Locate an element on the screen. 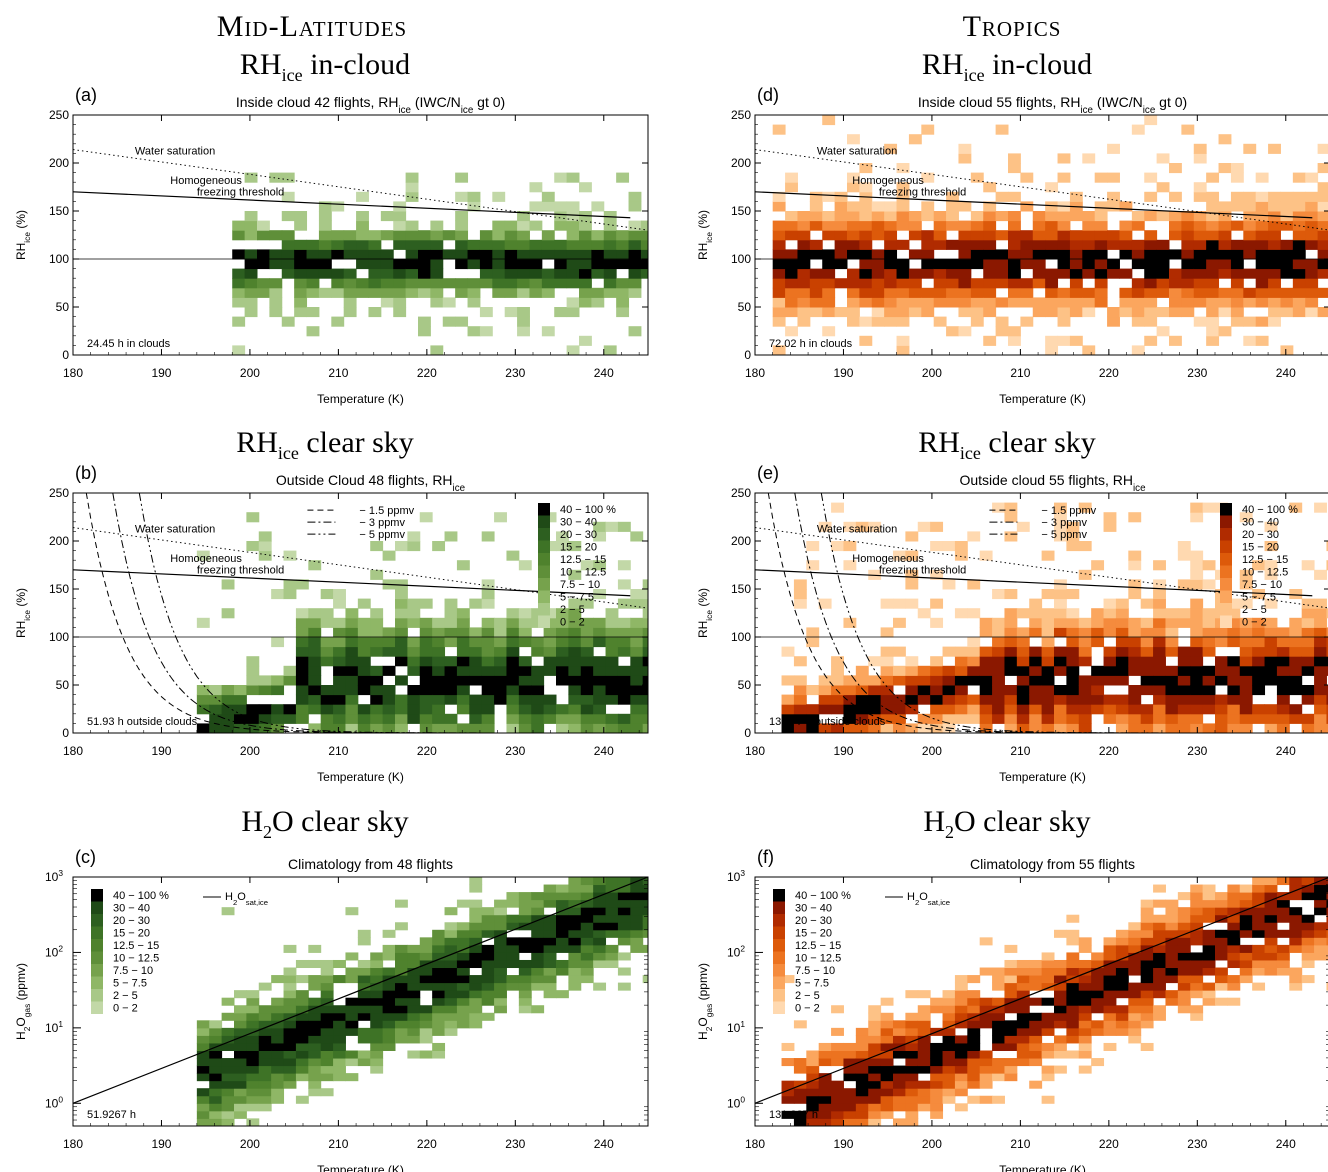 The image size is (1328, 1172). x-tick-label: 180 is located at coordinates (73, 751).